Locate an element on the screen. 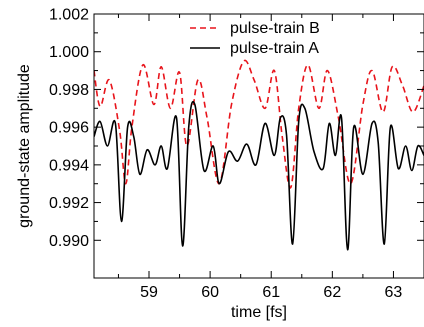 This screenshot has width=424, height=327. y-axis-label: ground-state amplitude is located at coordinates (24, 146).